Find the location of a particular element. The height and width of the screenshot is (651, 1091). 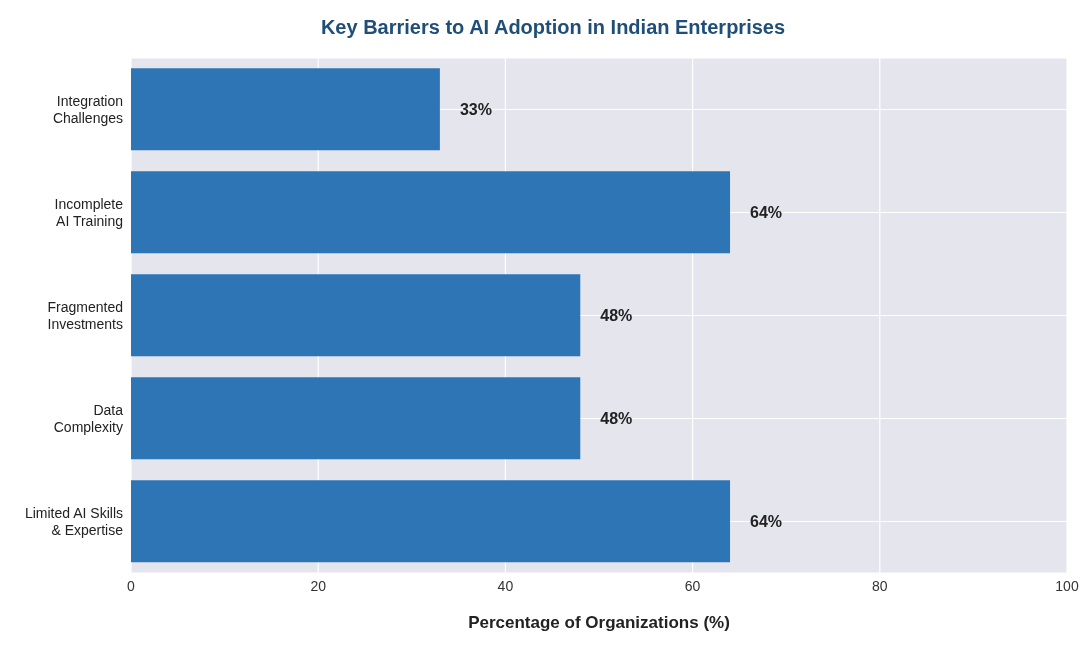

y-tick-label: Fragmented Investments is located at coordinates (85, 315).